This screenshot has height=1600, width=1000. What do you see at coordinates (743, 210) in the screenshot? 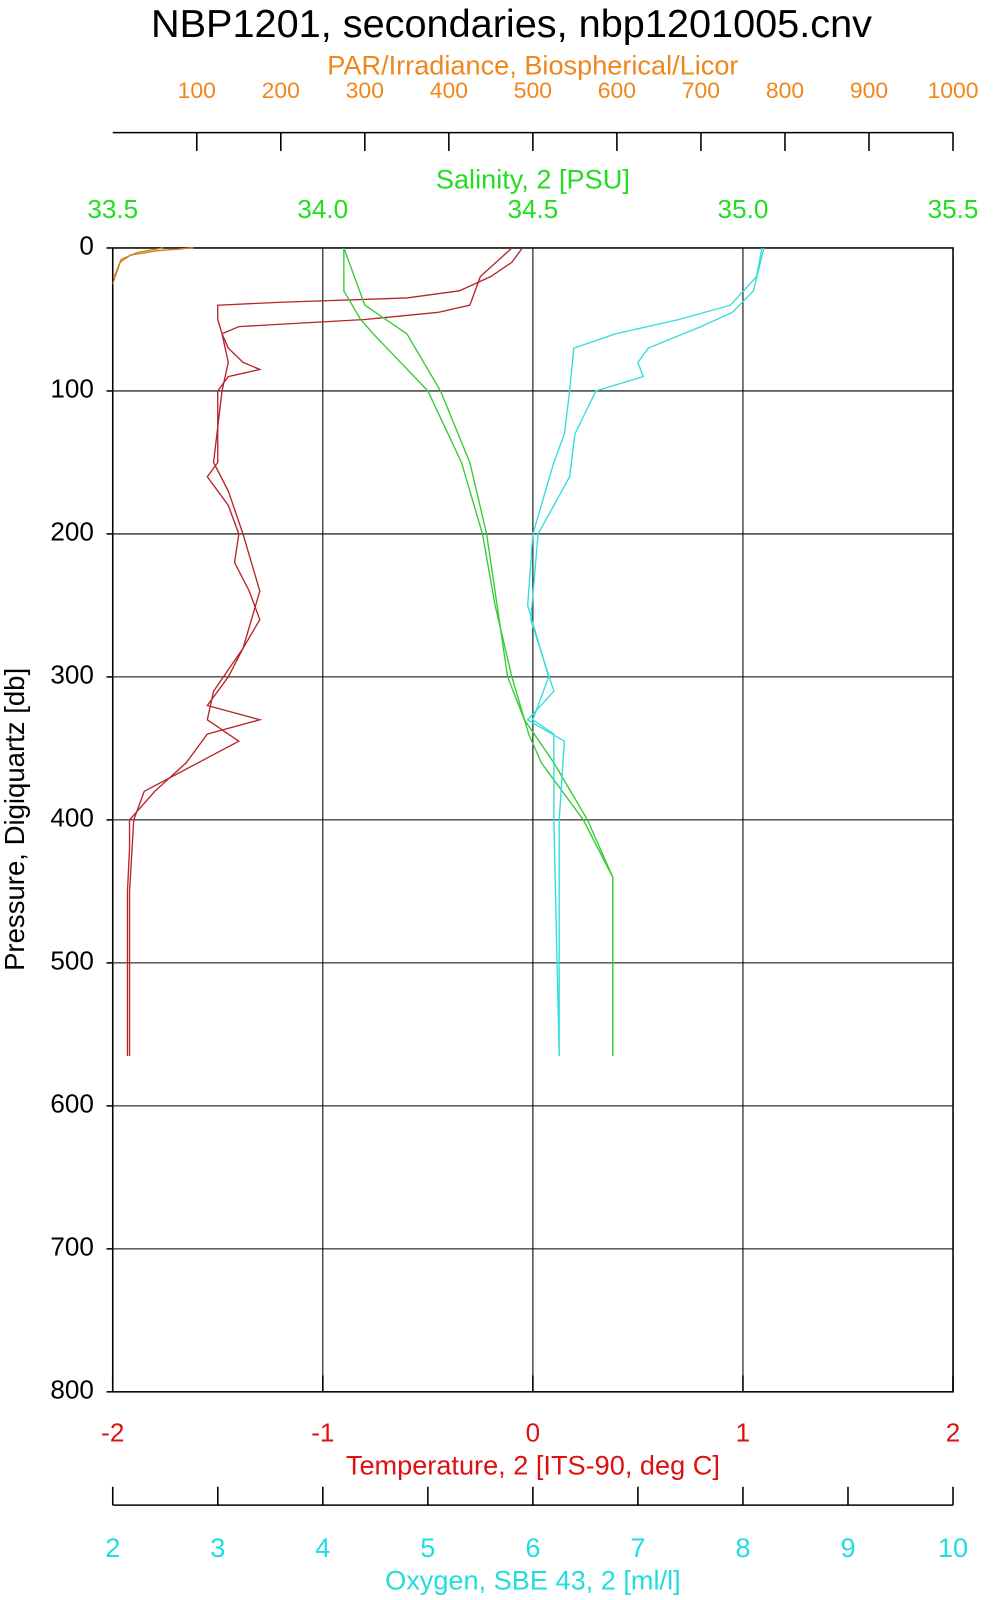
I see `x-tick-label: 35.0` at bounding box center [743, 210].